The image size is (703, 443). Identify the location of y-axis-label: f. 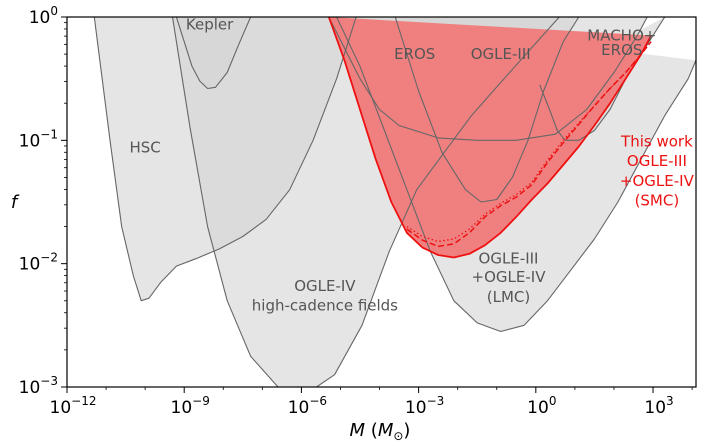
(15, 202).